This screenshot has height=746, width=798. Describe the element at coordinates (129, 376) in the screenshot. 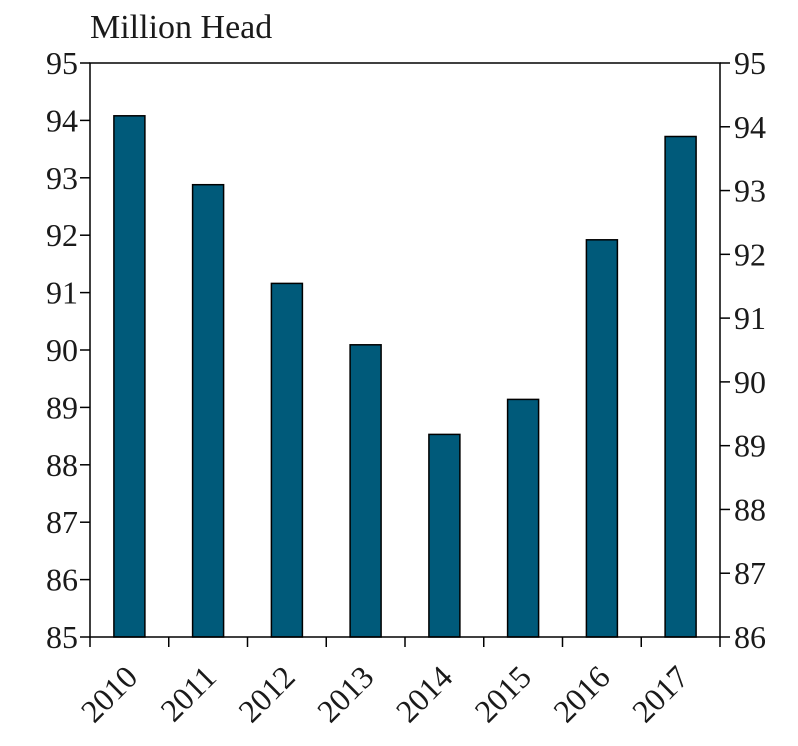

I see `bar-2010` at that location.